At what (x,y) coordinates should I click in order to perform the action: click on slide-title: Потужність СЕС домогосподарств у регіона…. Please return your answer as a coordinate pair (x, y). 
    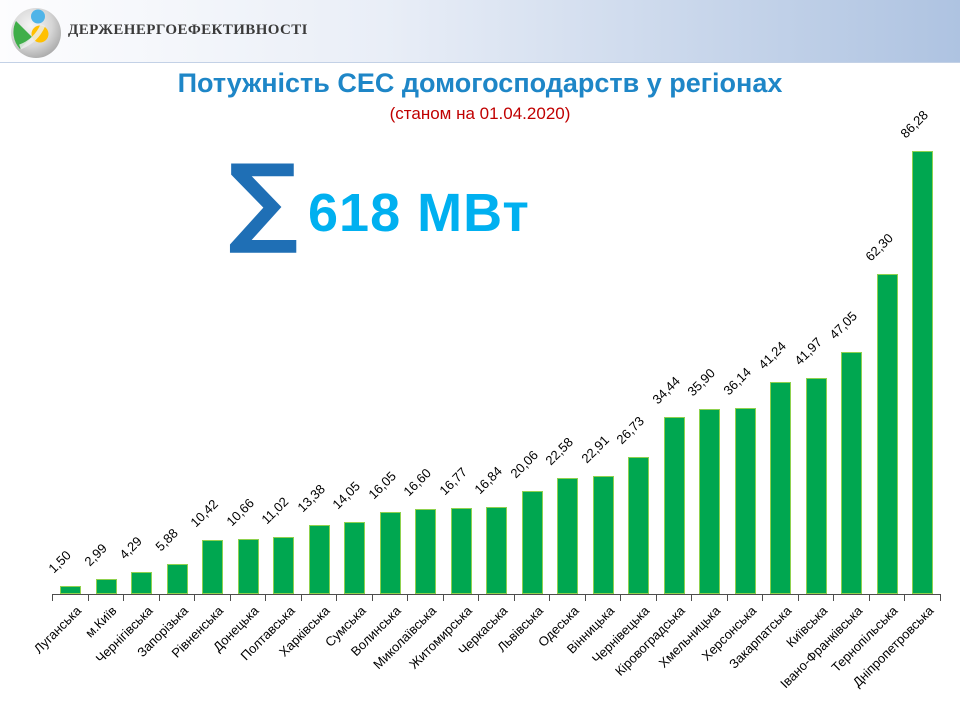
    Looking at the image, I should click on (480, 83).